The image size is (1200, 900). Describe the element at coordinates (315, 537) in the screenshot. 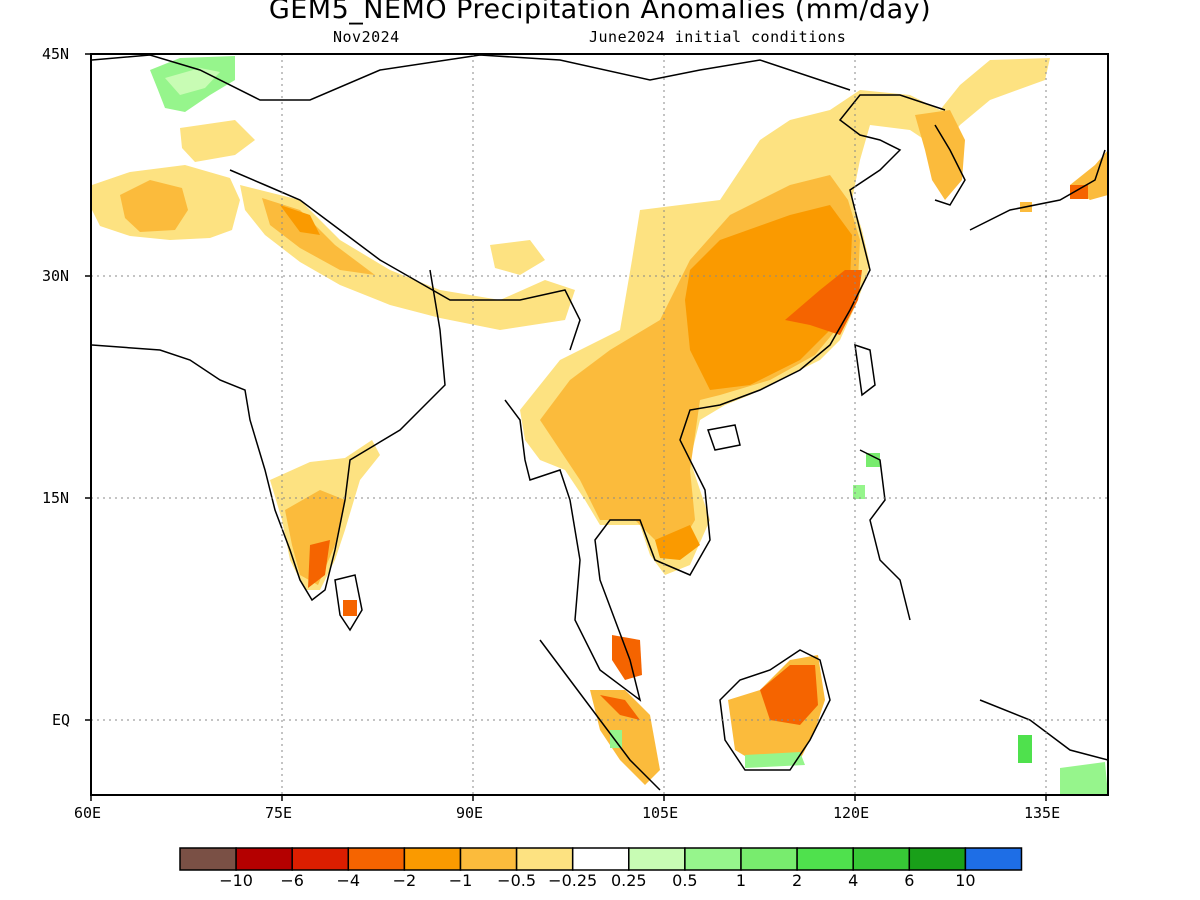

I see `anomaly-core-south-india` at that location.